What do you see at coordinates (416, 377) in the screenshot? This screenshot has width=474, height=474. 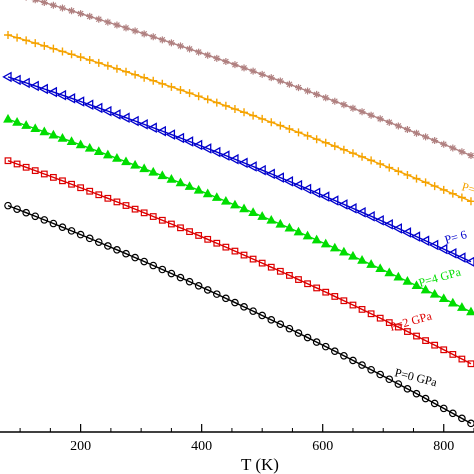 I see `series-label: P=0 GPa` at bounding box center [416, 377].